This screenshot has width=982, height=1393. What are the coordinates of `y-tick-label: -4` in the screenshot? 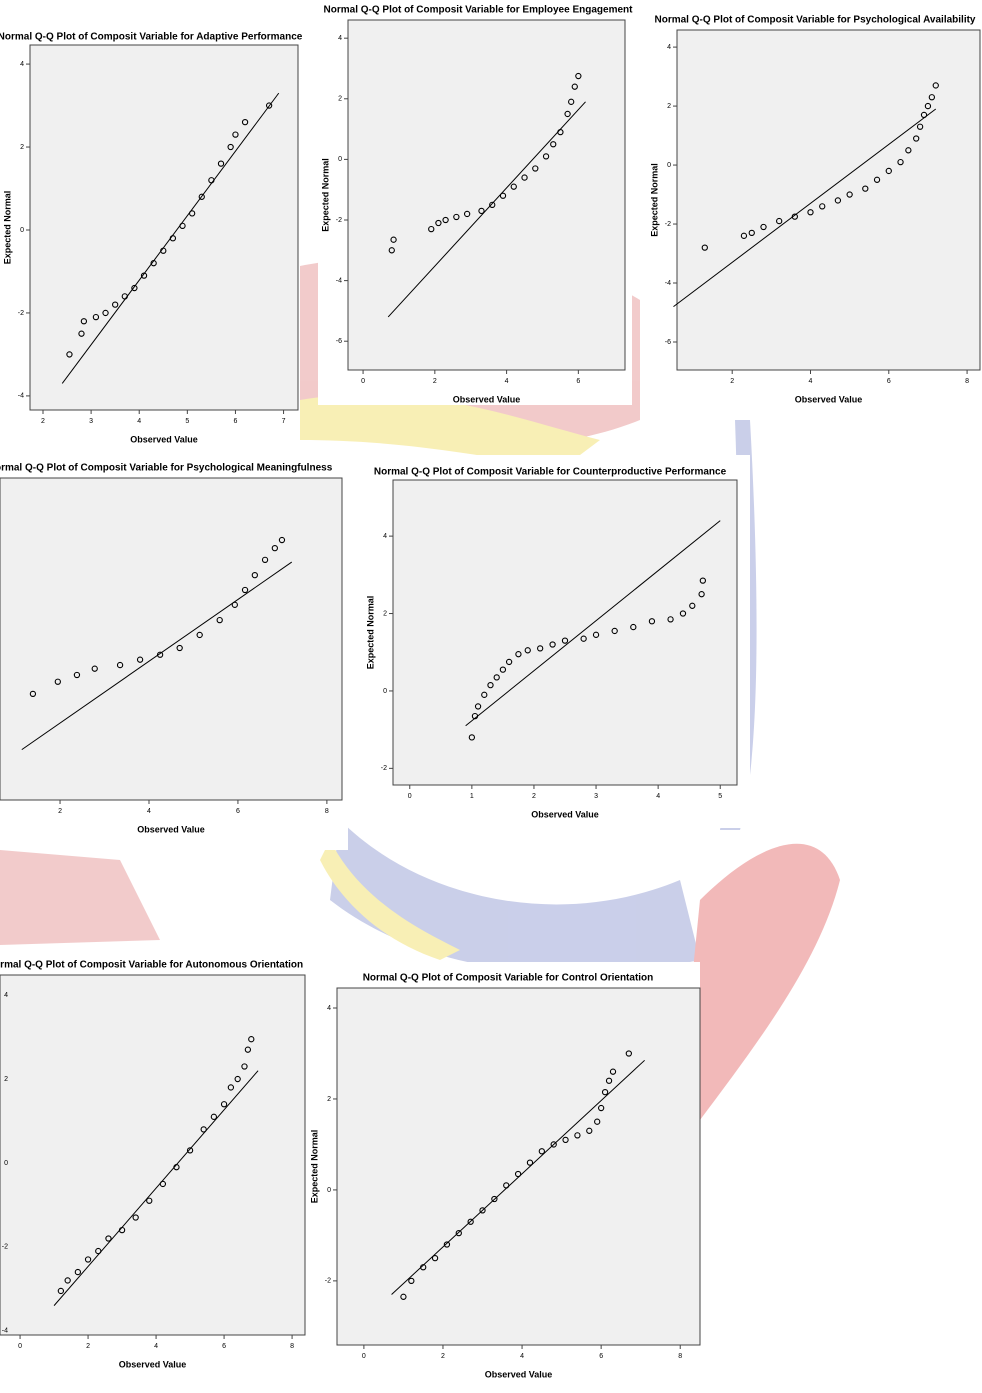 It's located at (668, 283).